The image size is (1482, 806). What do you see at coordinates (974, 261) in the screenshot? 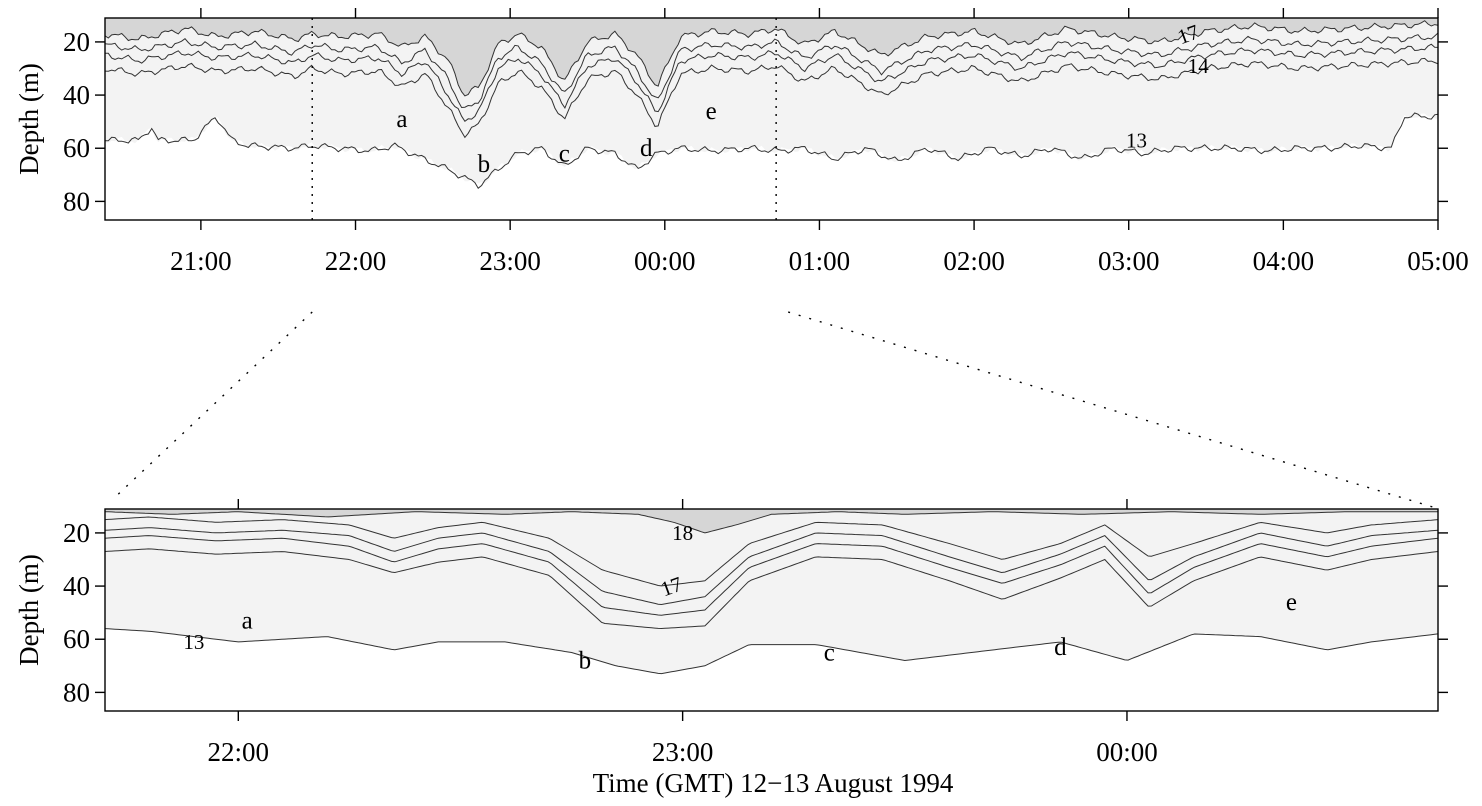
I see `x-tick-label: 02:00` at bounding box center [974, 261].